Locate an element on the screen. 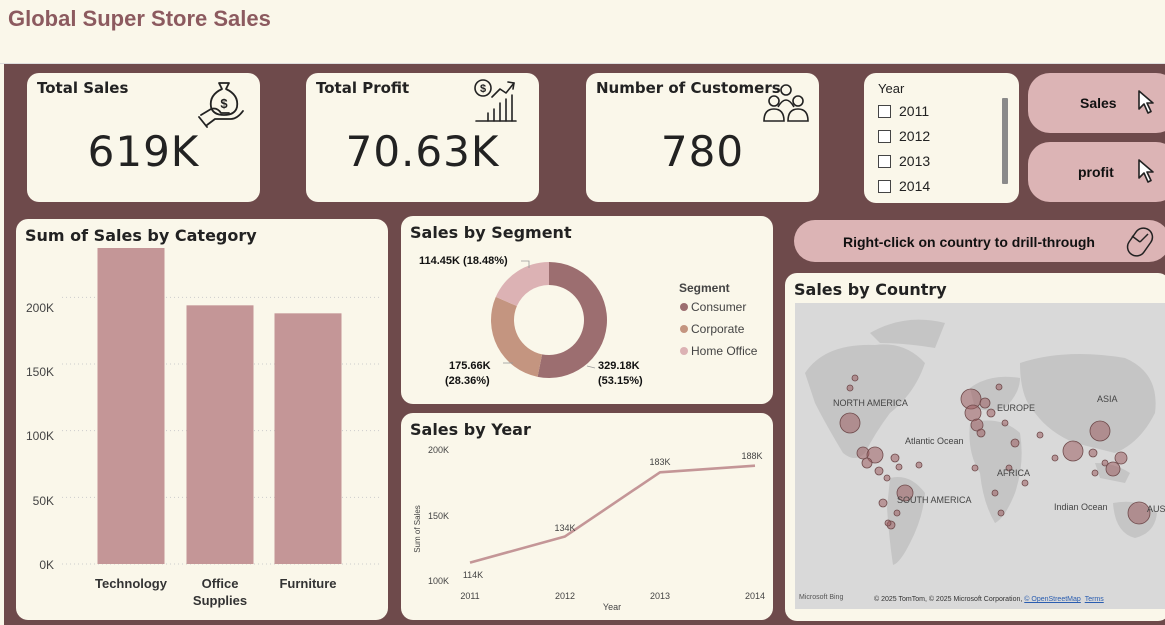 This screenshot has height=625, width=1165. panel-title: Sales by Country is located at coordinates (870, 289).